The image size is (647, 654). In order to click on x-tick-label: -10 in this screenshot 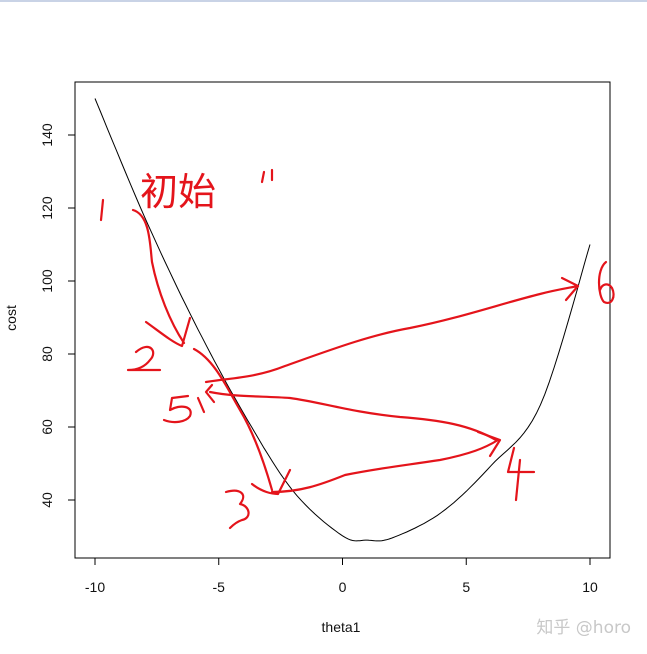, I will do `click(95, 587)`.